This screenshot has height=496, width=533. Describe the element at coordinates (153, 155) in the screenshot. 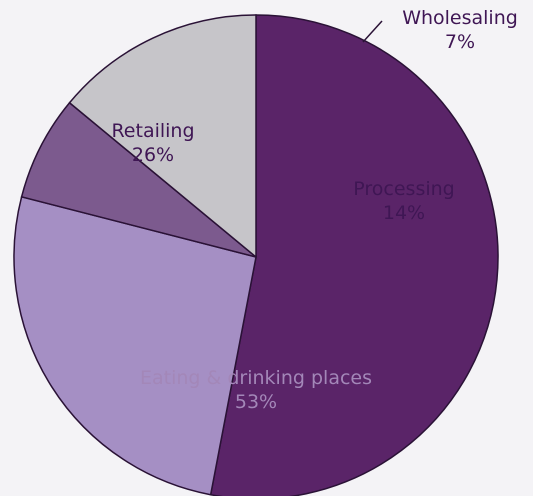

I see `slice-value-retailing: 26%` at that location.